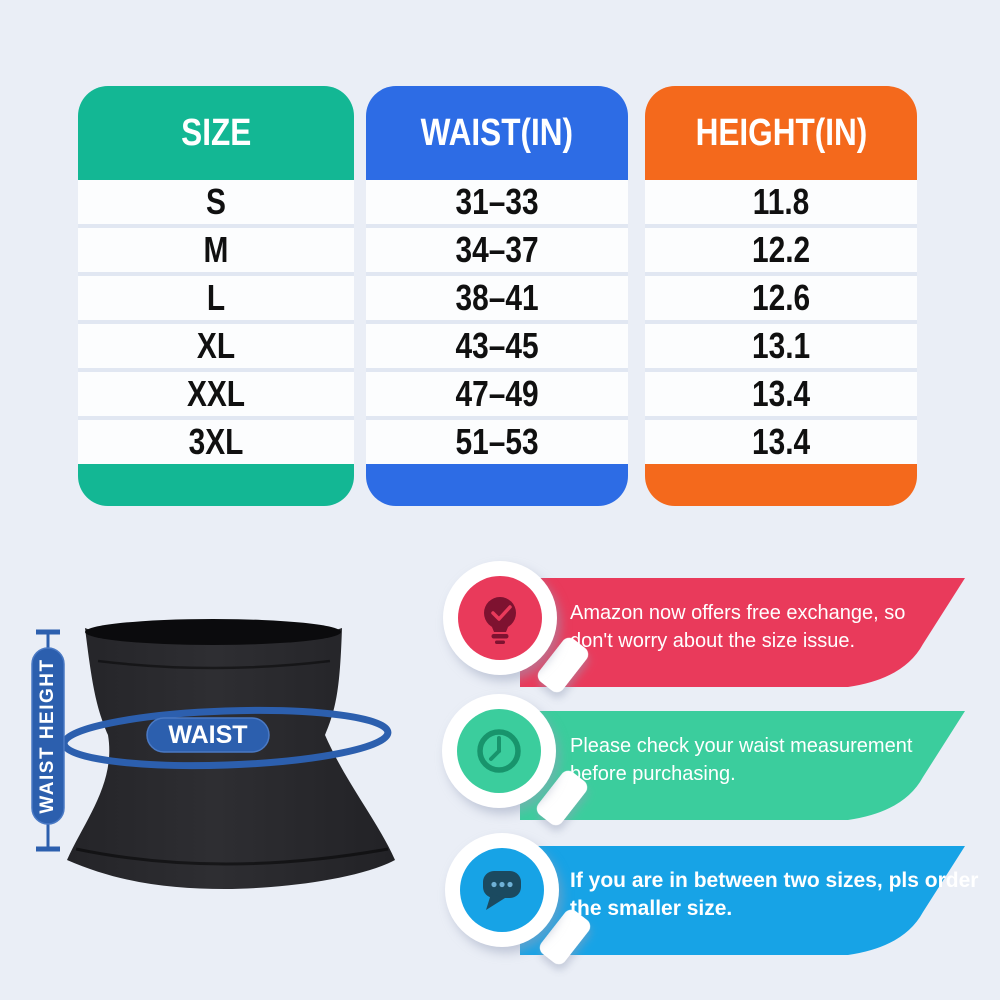 This screenshot has width=1000, height=1000. What do you see at coordinates (497, 344) in the screenshot?
I see `table-cell: 43–45` at bounding box center [497, 344].